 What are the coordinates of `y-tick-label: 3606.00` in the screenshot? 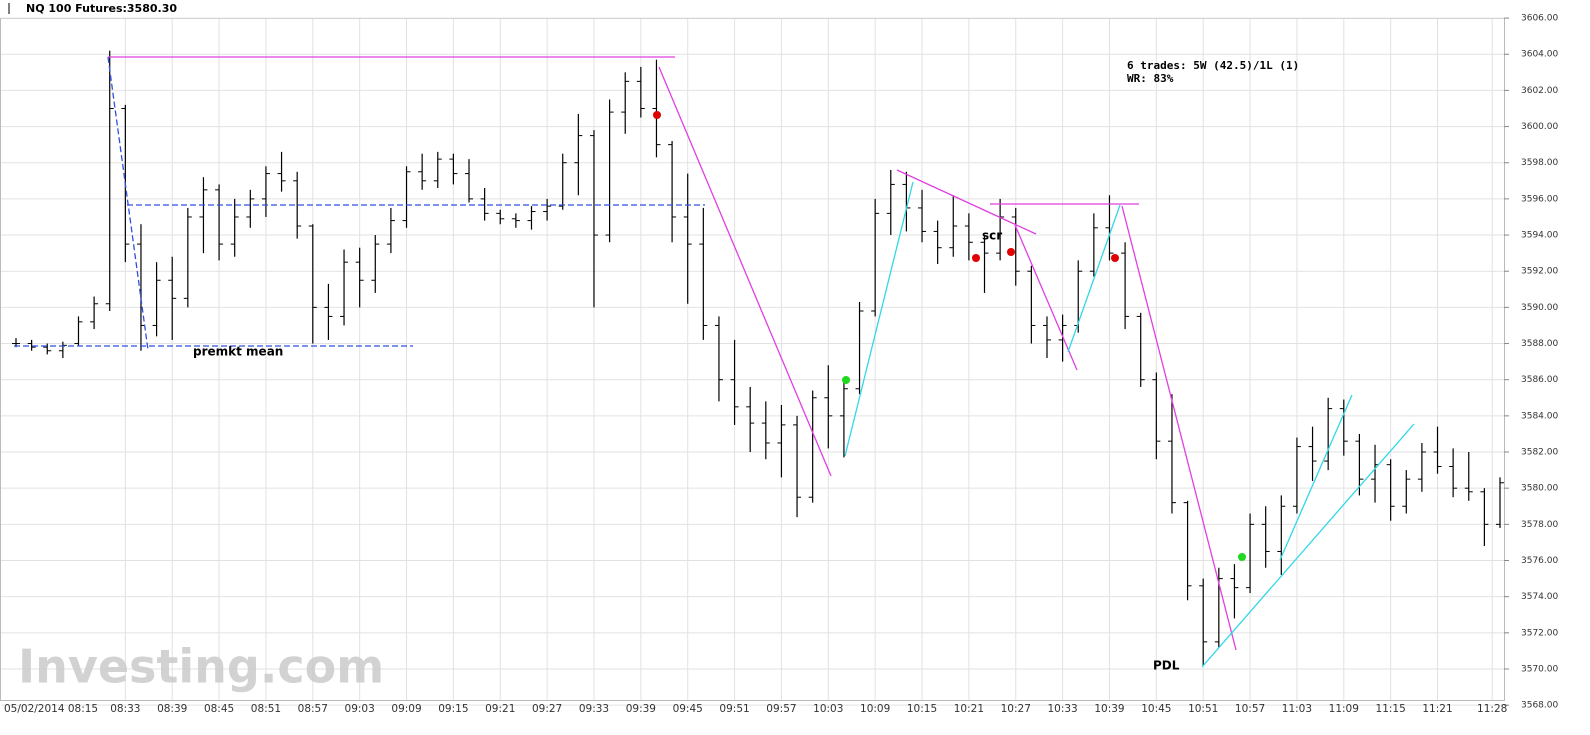 It's located at (1539, 19).